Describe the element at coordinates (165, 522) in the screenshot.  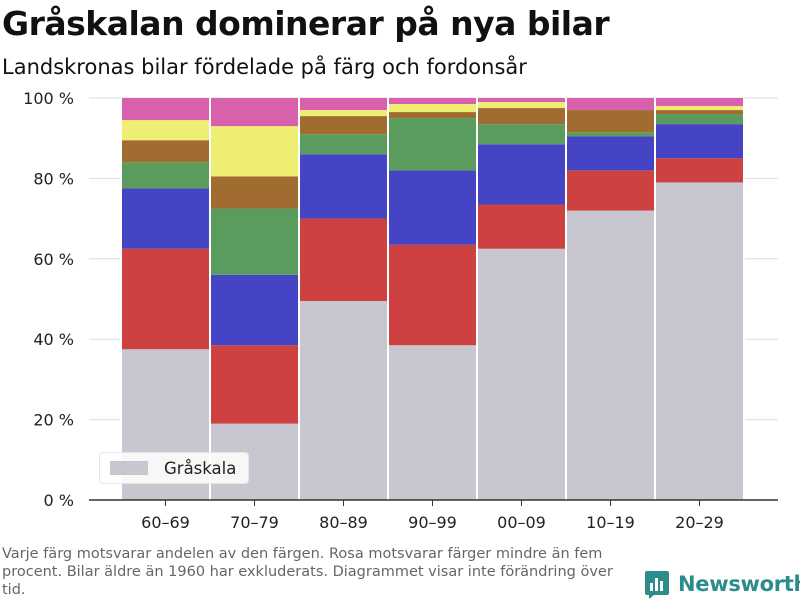
I see `x-tick-label: 60–69` at that location.